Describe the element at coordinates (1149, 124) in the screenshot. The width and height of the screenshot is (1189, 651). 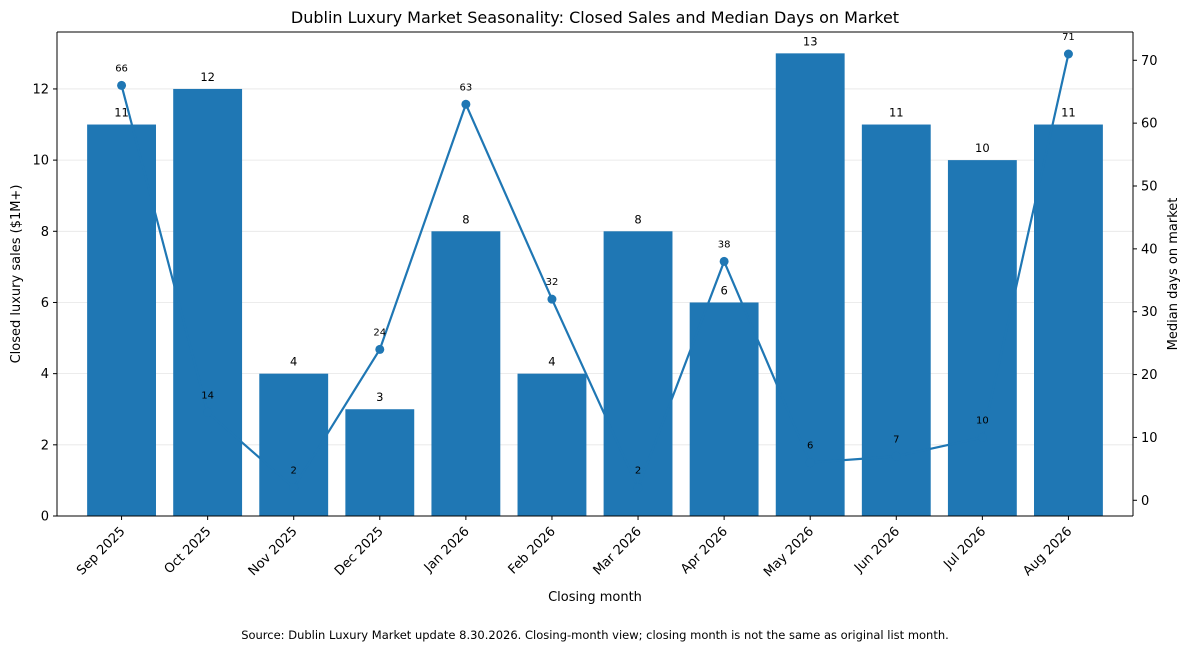
I see `right-tick-label: 60` at that location.